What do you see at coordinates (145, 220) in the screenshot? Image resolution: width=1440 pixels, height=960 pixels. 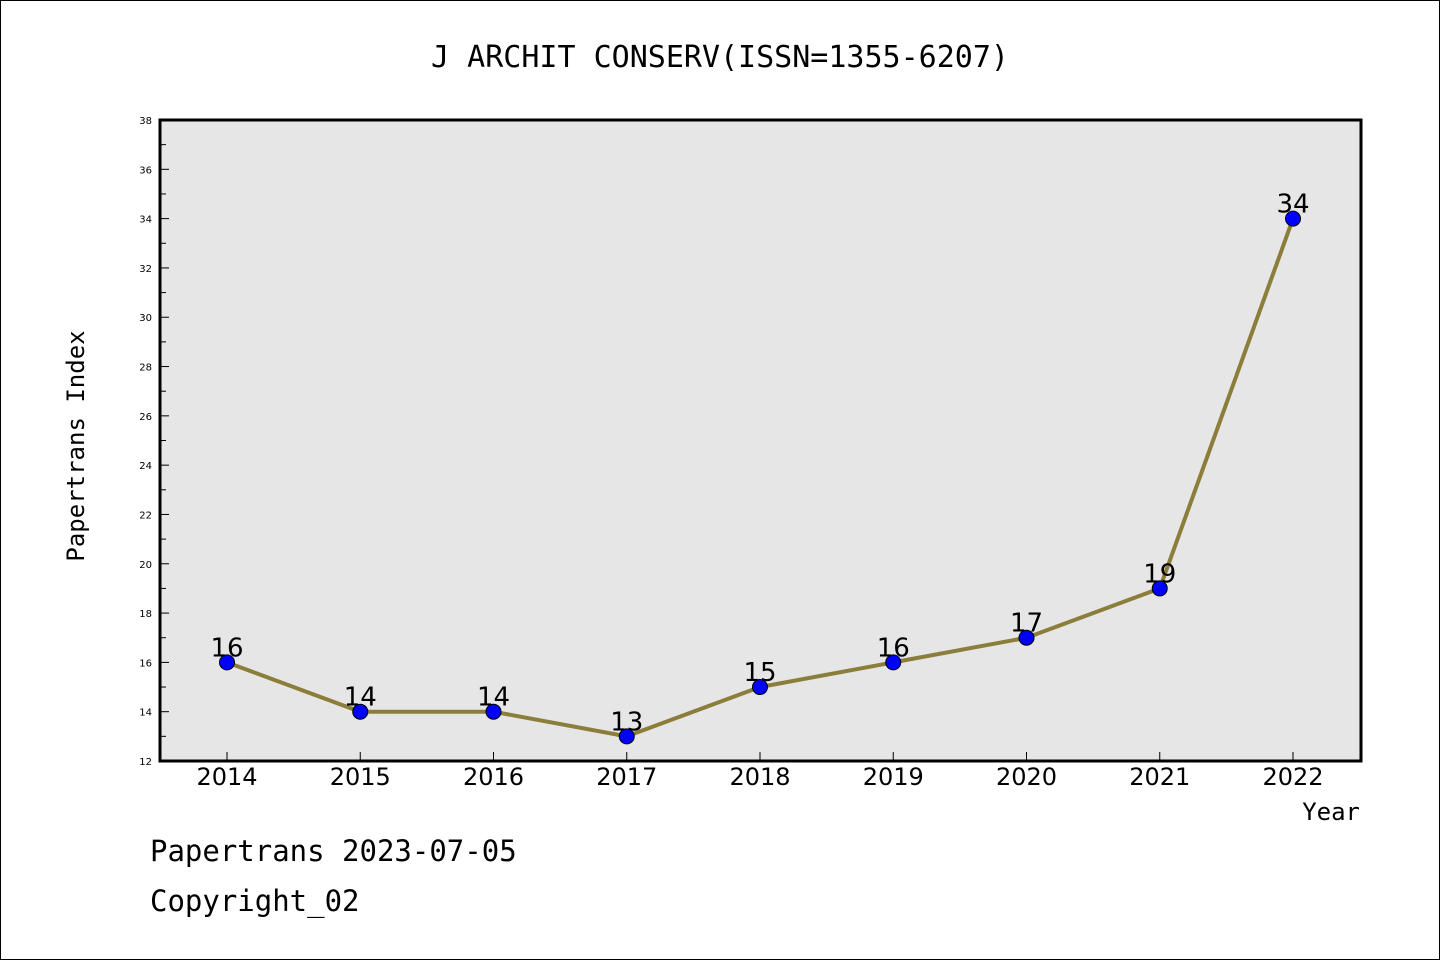 I see `y-tick-label: 34` at bounding box center [145, 220].